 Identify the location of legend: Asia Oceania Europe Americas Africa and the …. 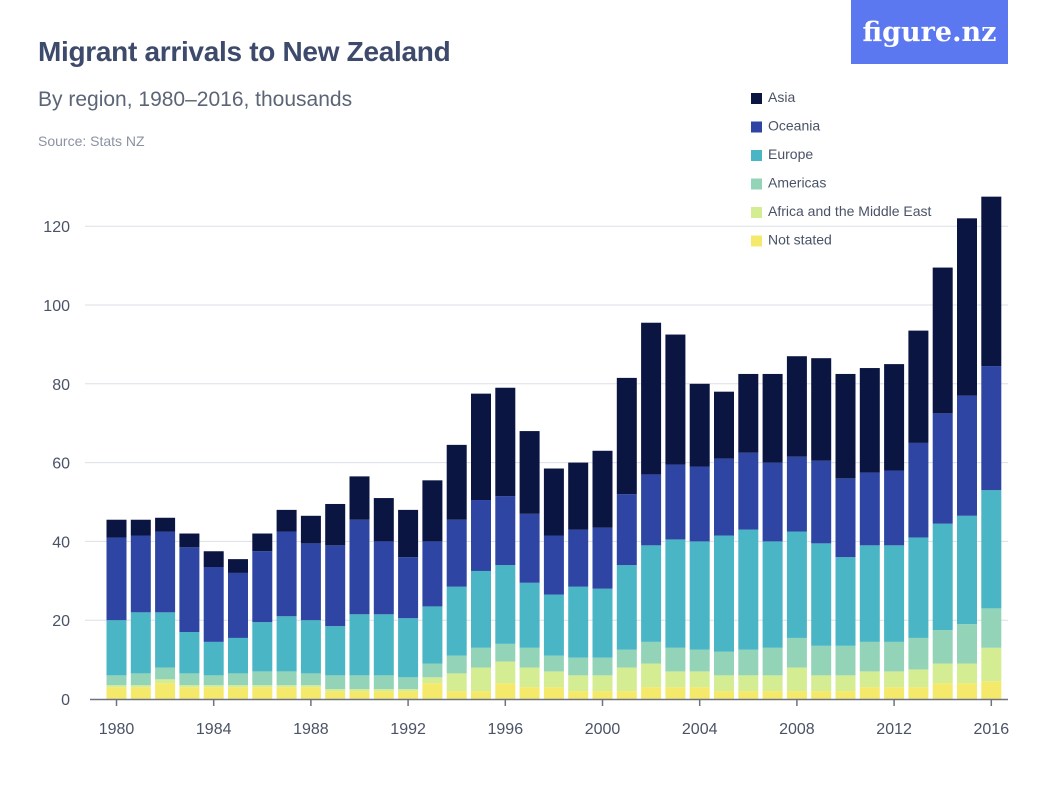
(841, 168).